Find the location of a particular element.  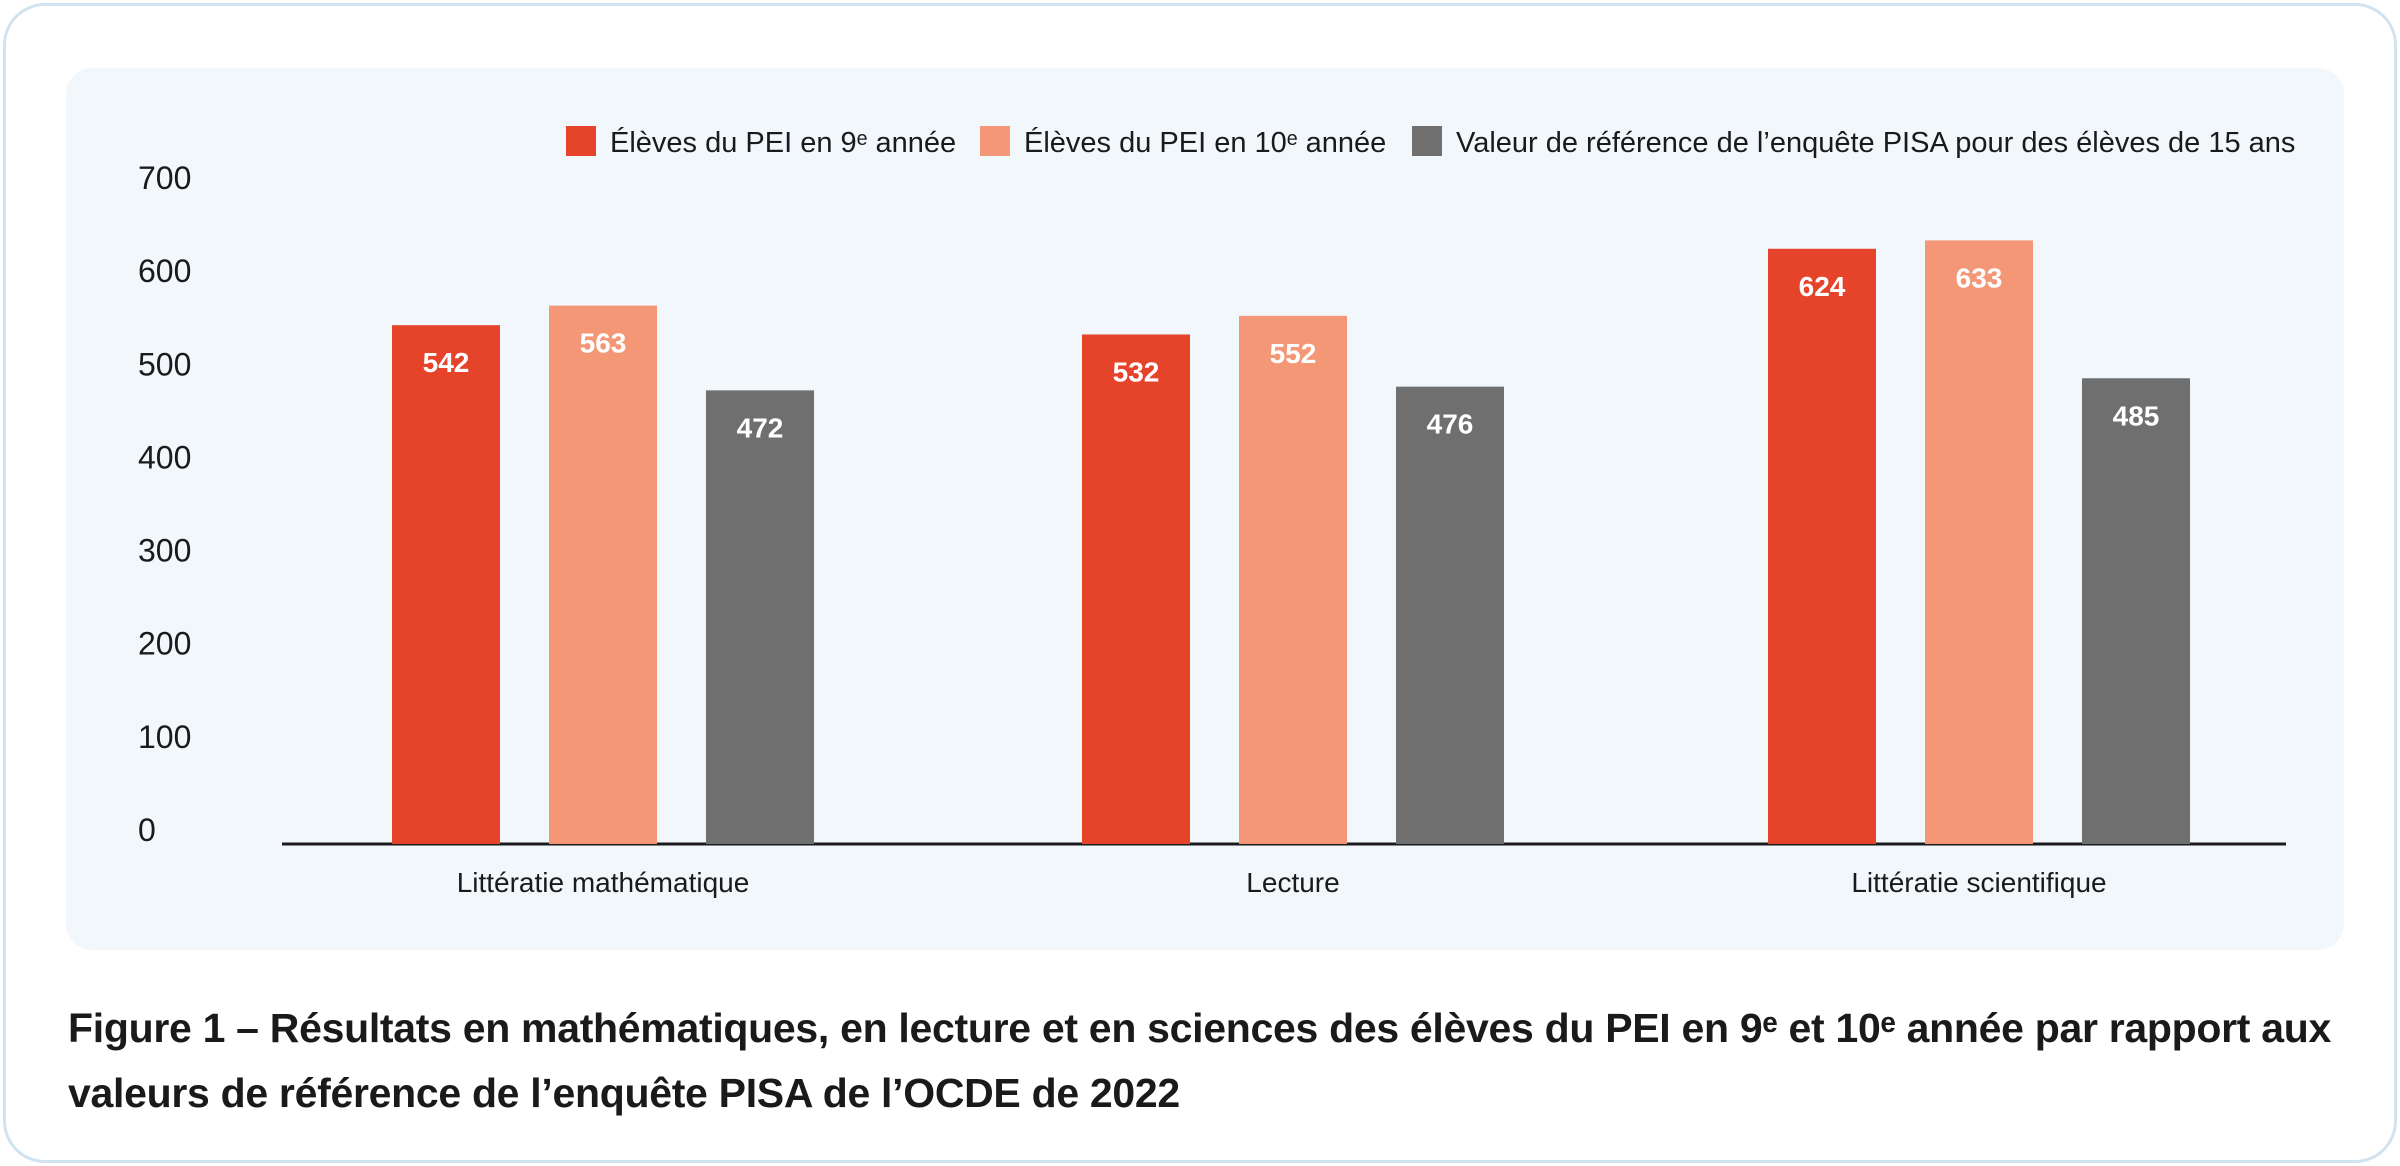

data-label: 532 is located at coordinates (1136, 371).